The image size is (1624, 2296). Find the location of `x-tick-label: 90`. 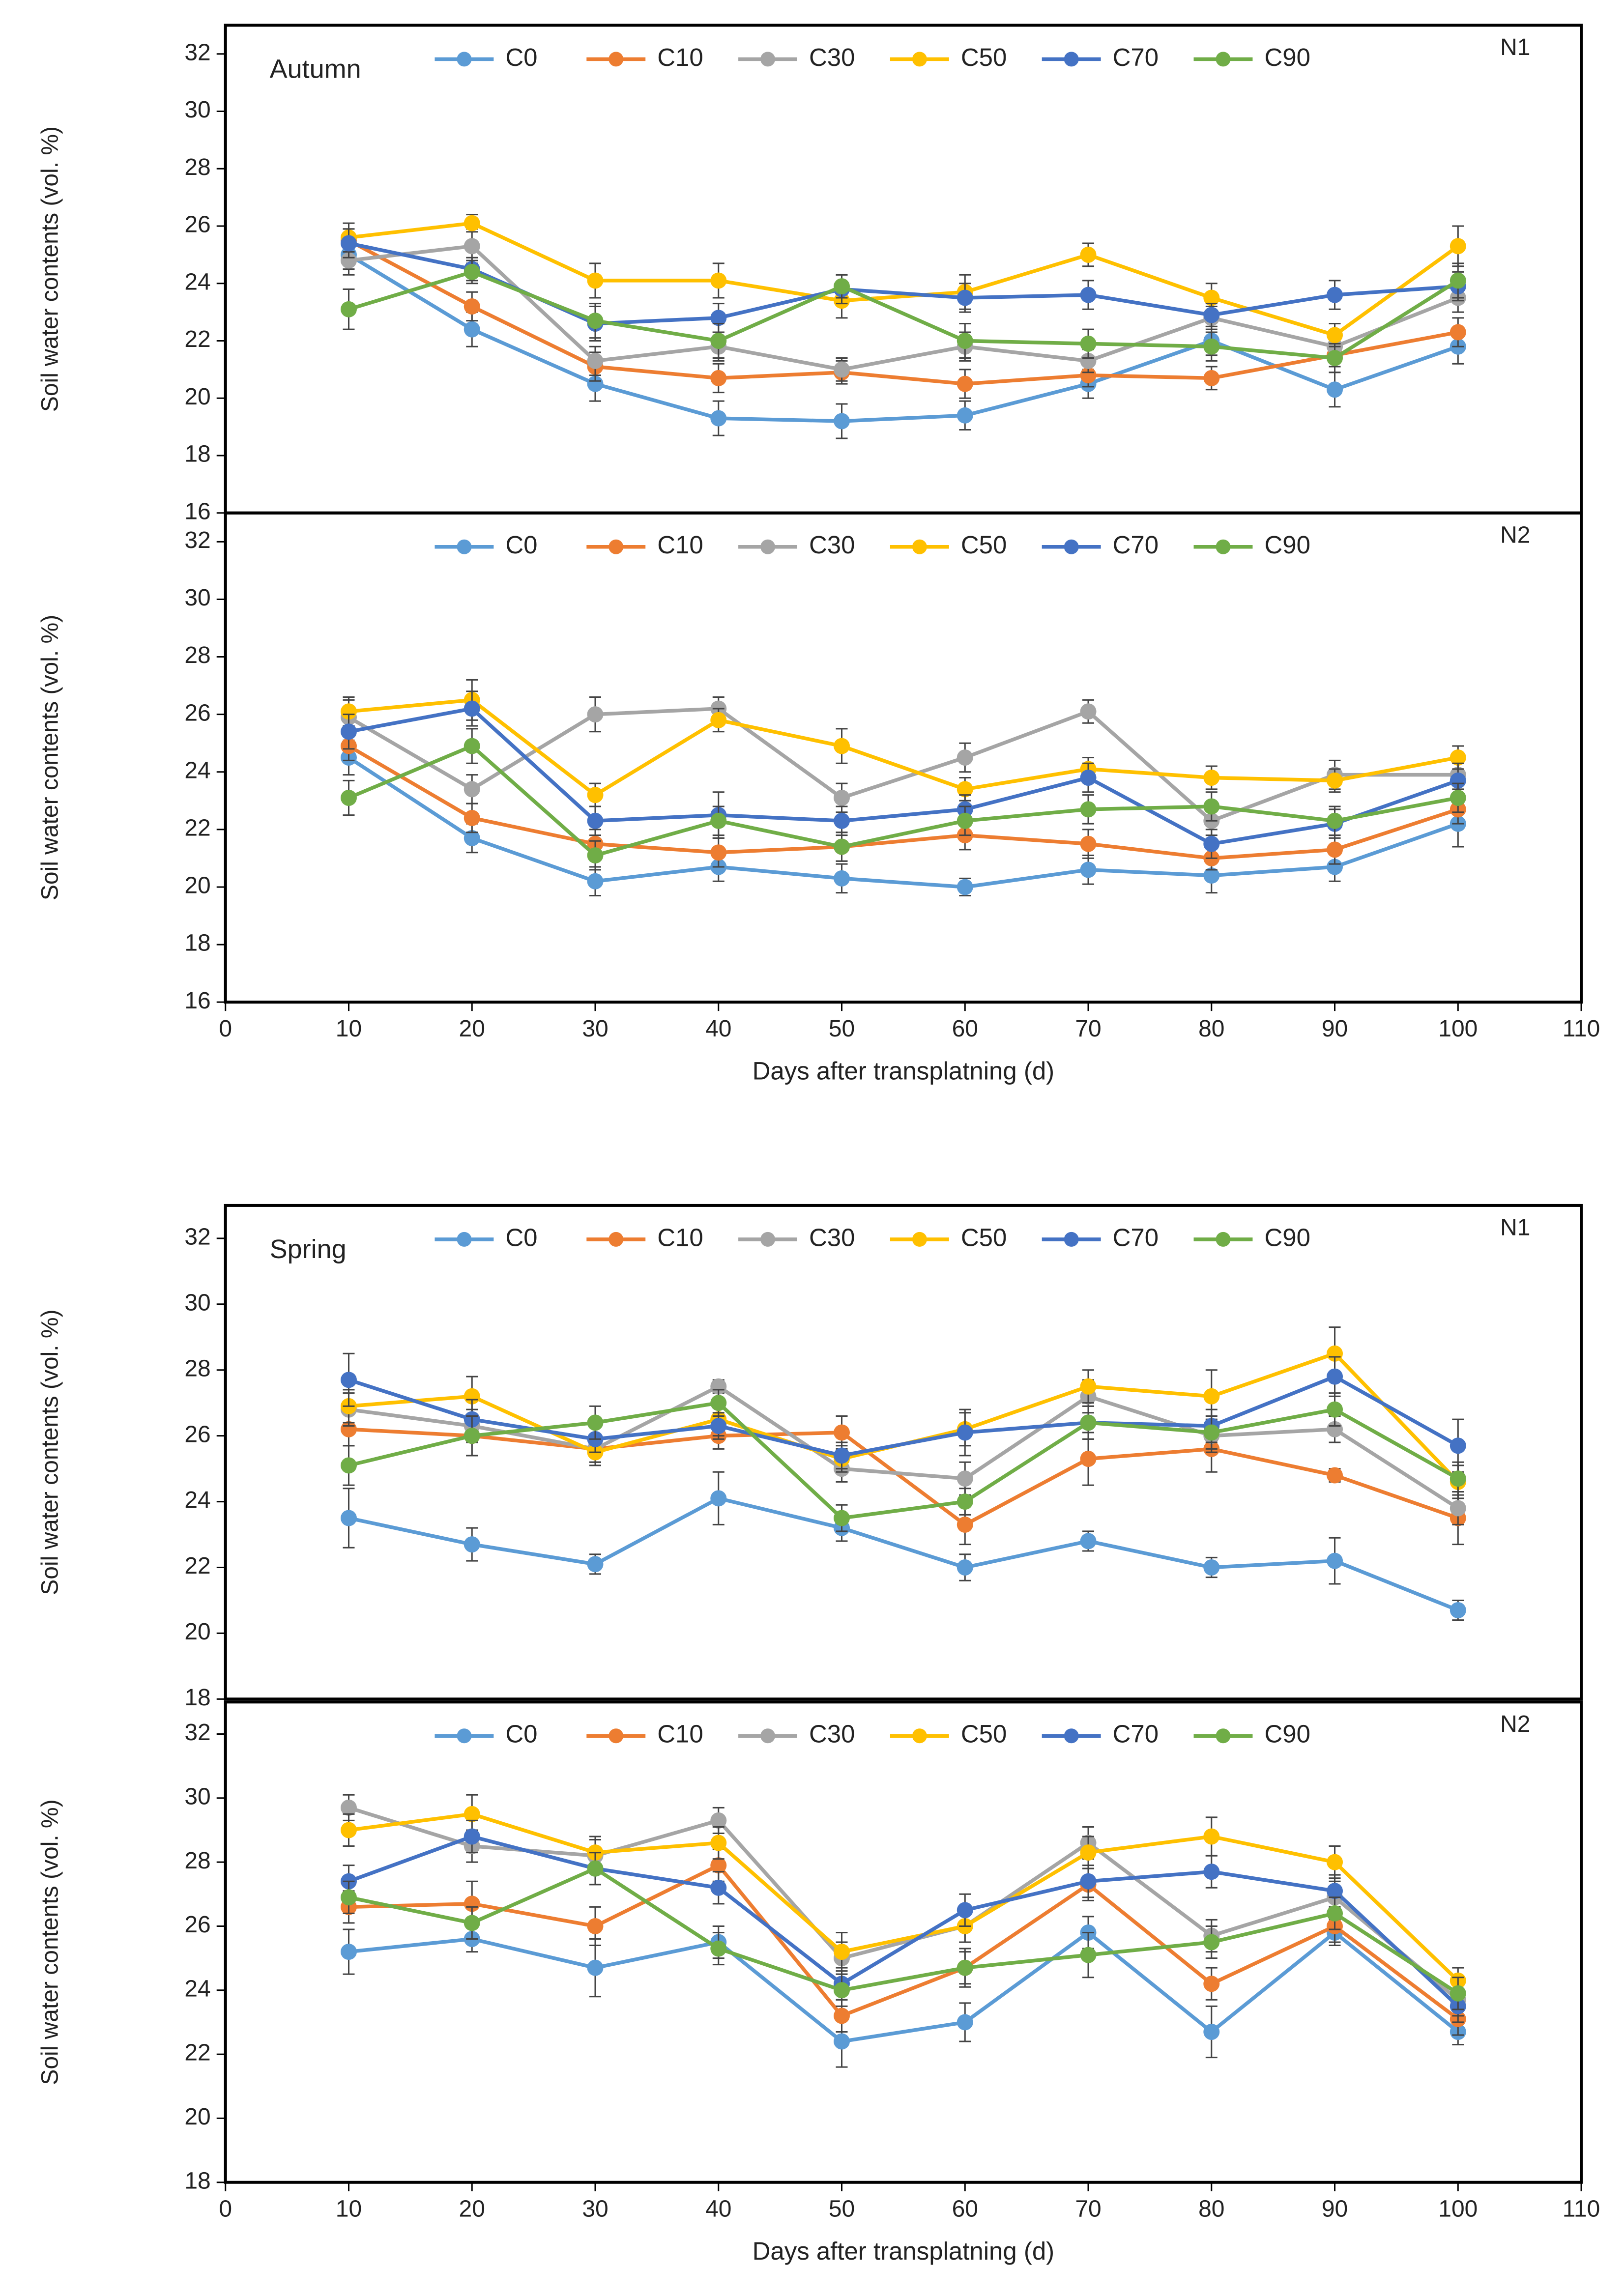

x-tick-label: 90 is located at coordinates (1335, 2209).